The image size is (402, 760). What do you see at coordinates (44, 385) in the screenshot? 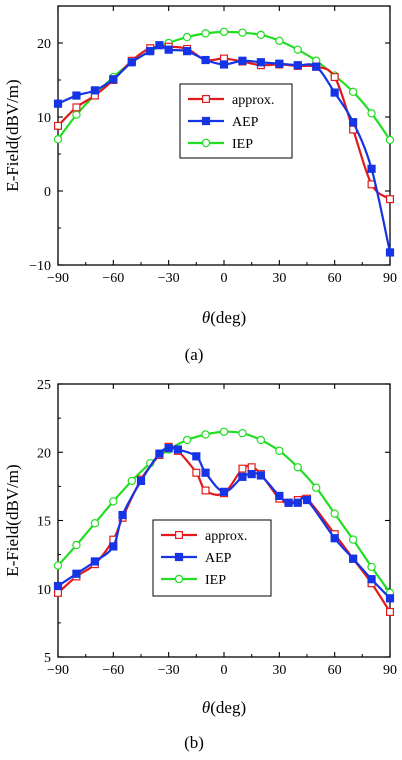
I see `y-tick-label: 25` at bounding box center [44, 385].